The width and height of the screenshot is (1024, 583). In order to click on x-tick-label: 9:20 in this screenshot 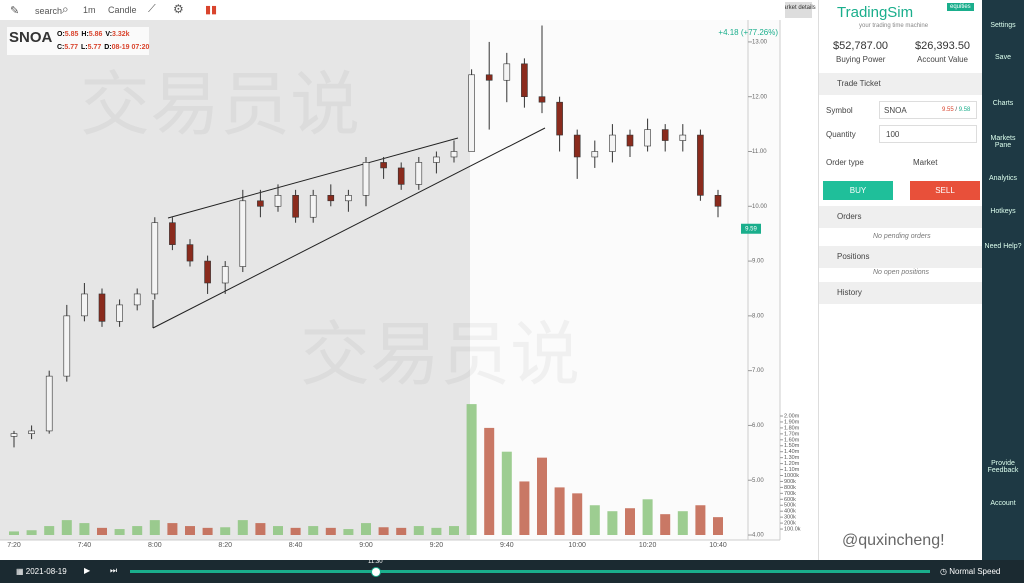, I will do `click(437, 545)`.